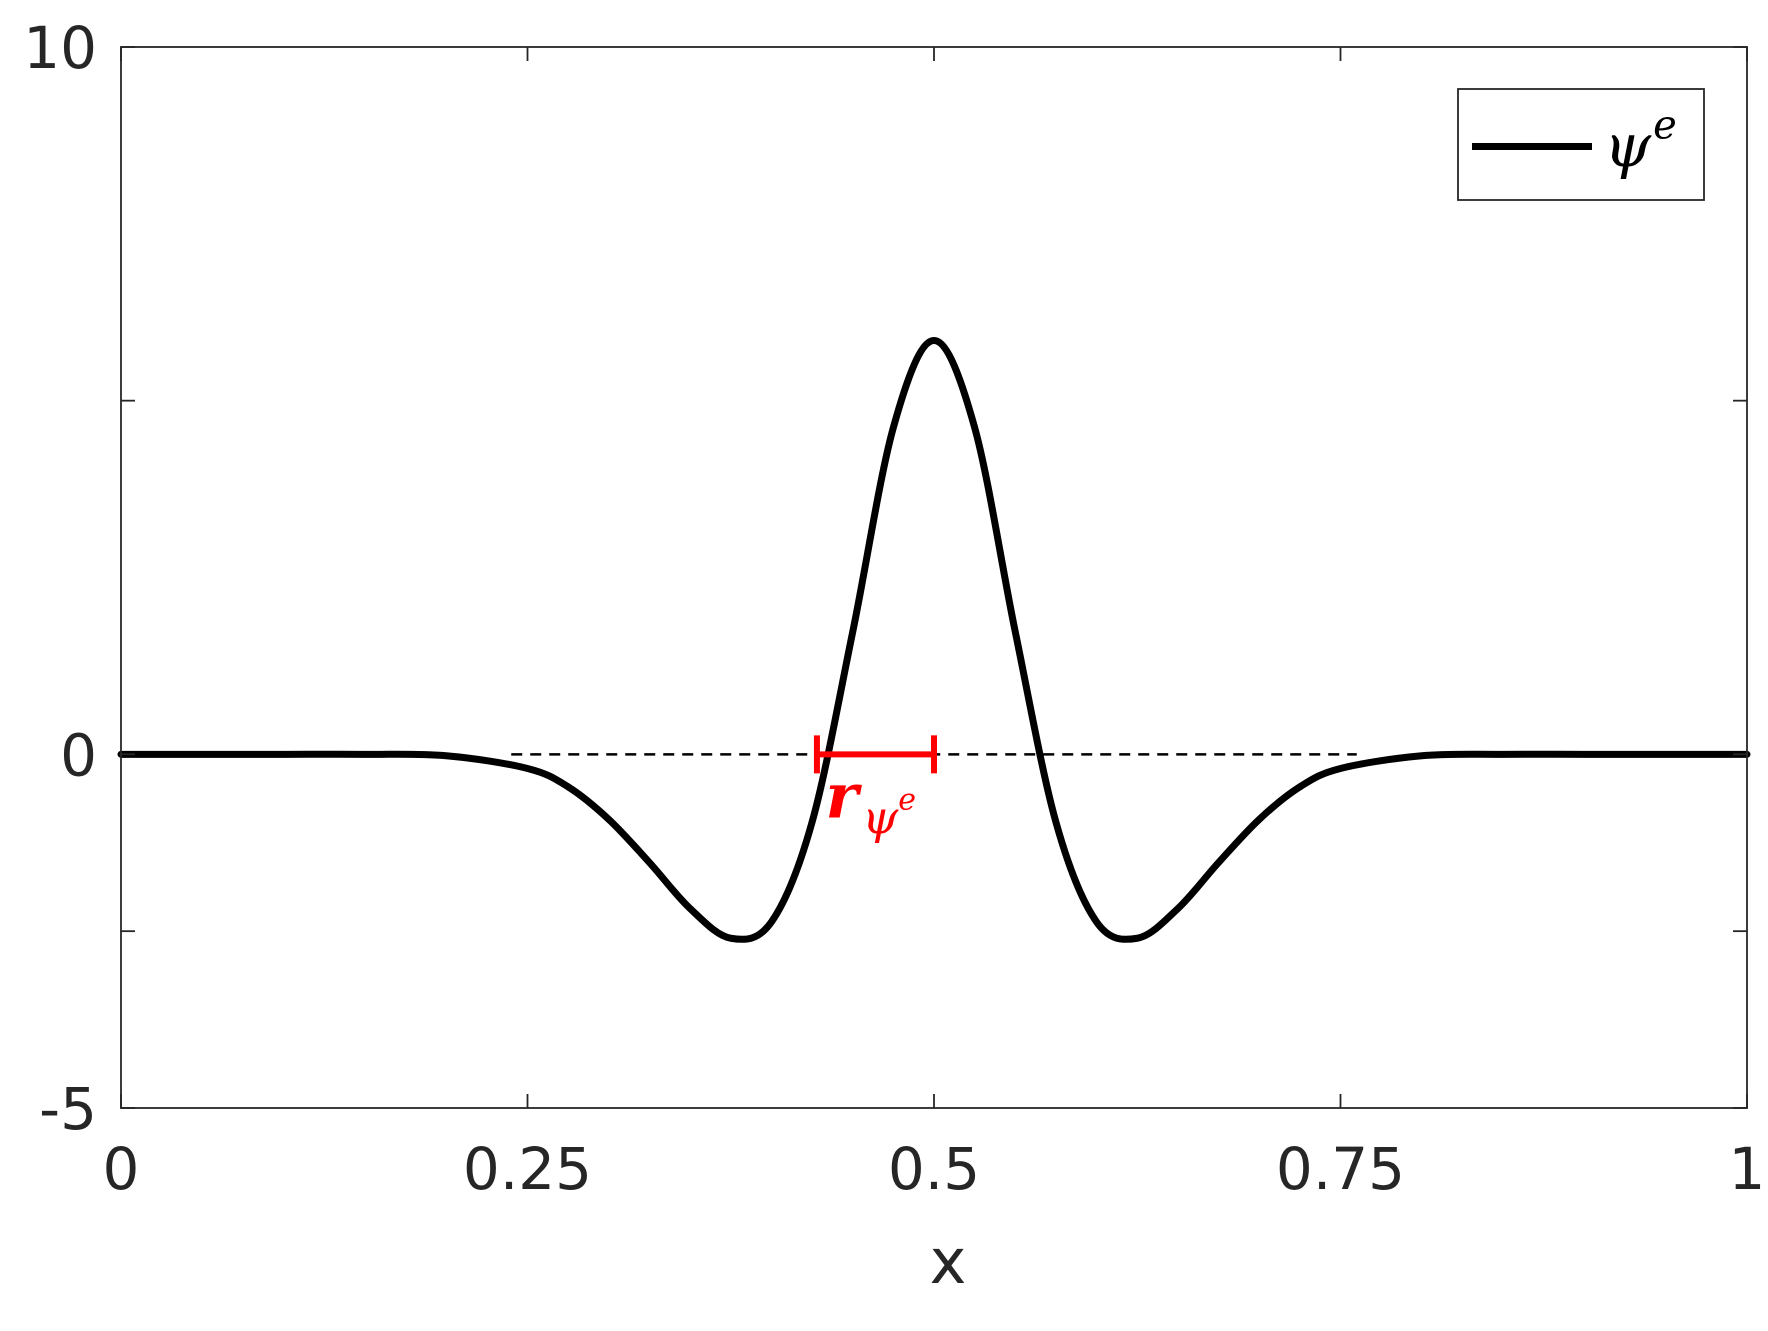 This screenshot has height=1331, width=1768. Describe the element at coordinates (60, 48) in the screenshot. I see `y-tick-label: 10` at that location.